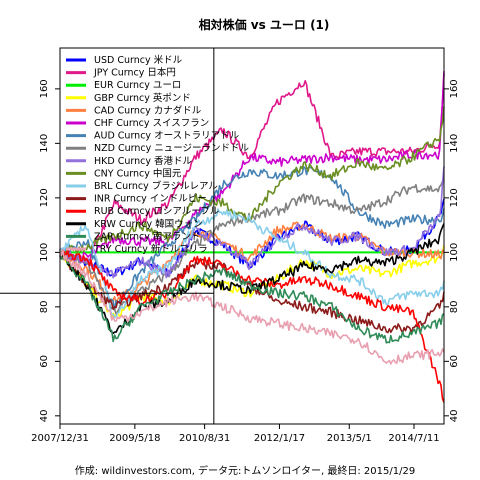 This screenshot has height=480, width=480. Describe the element at coordinates (44, 197) in the screenshot. I see `y-tick-label-left: 120` at that location.